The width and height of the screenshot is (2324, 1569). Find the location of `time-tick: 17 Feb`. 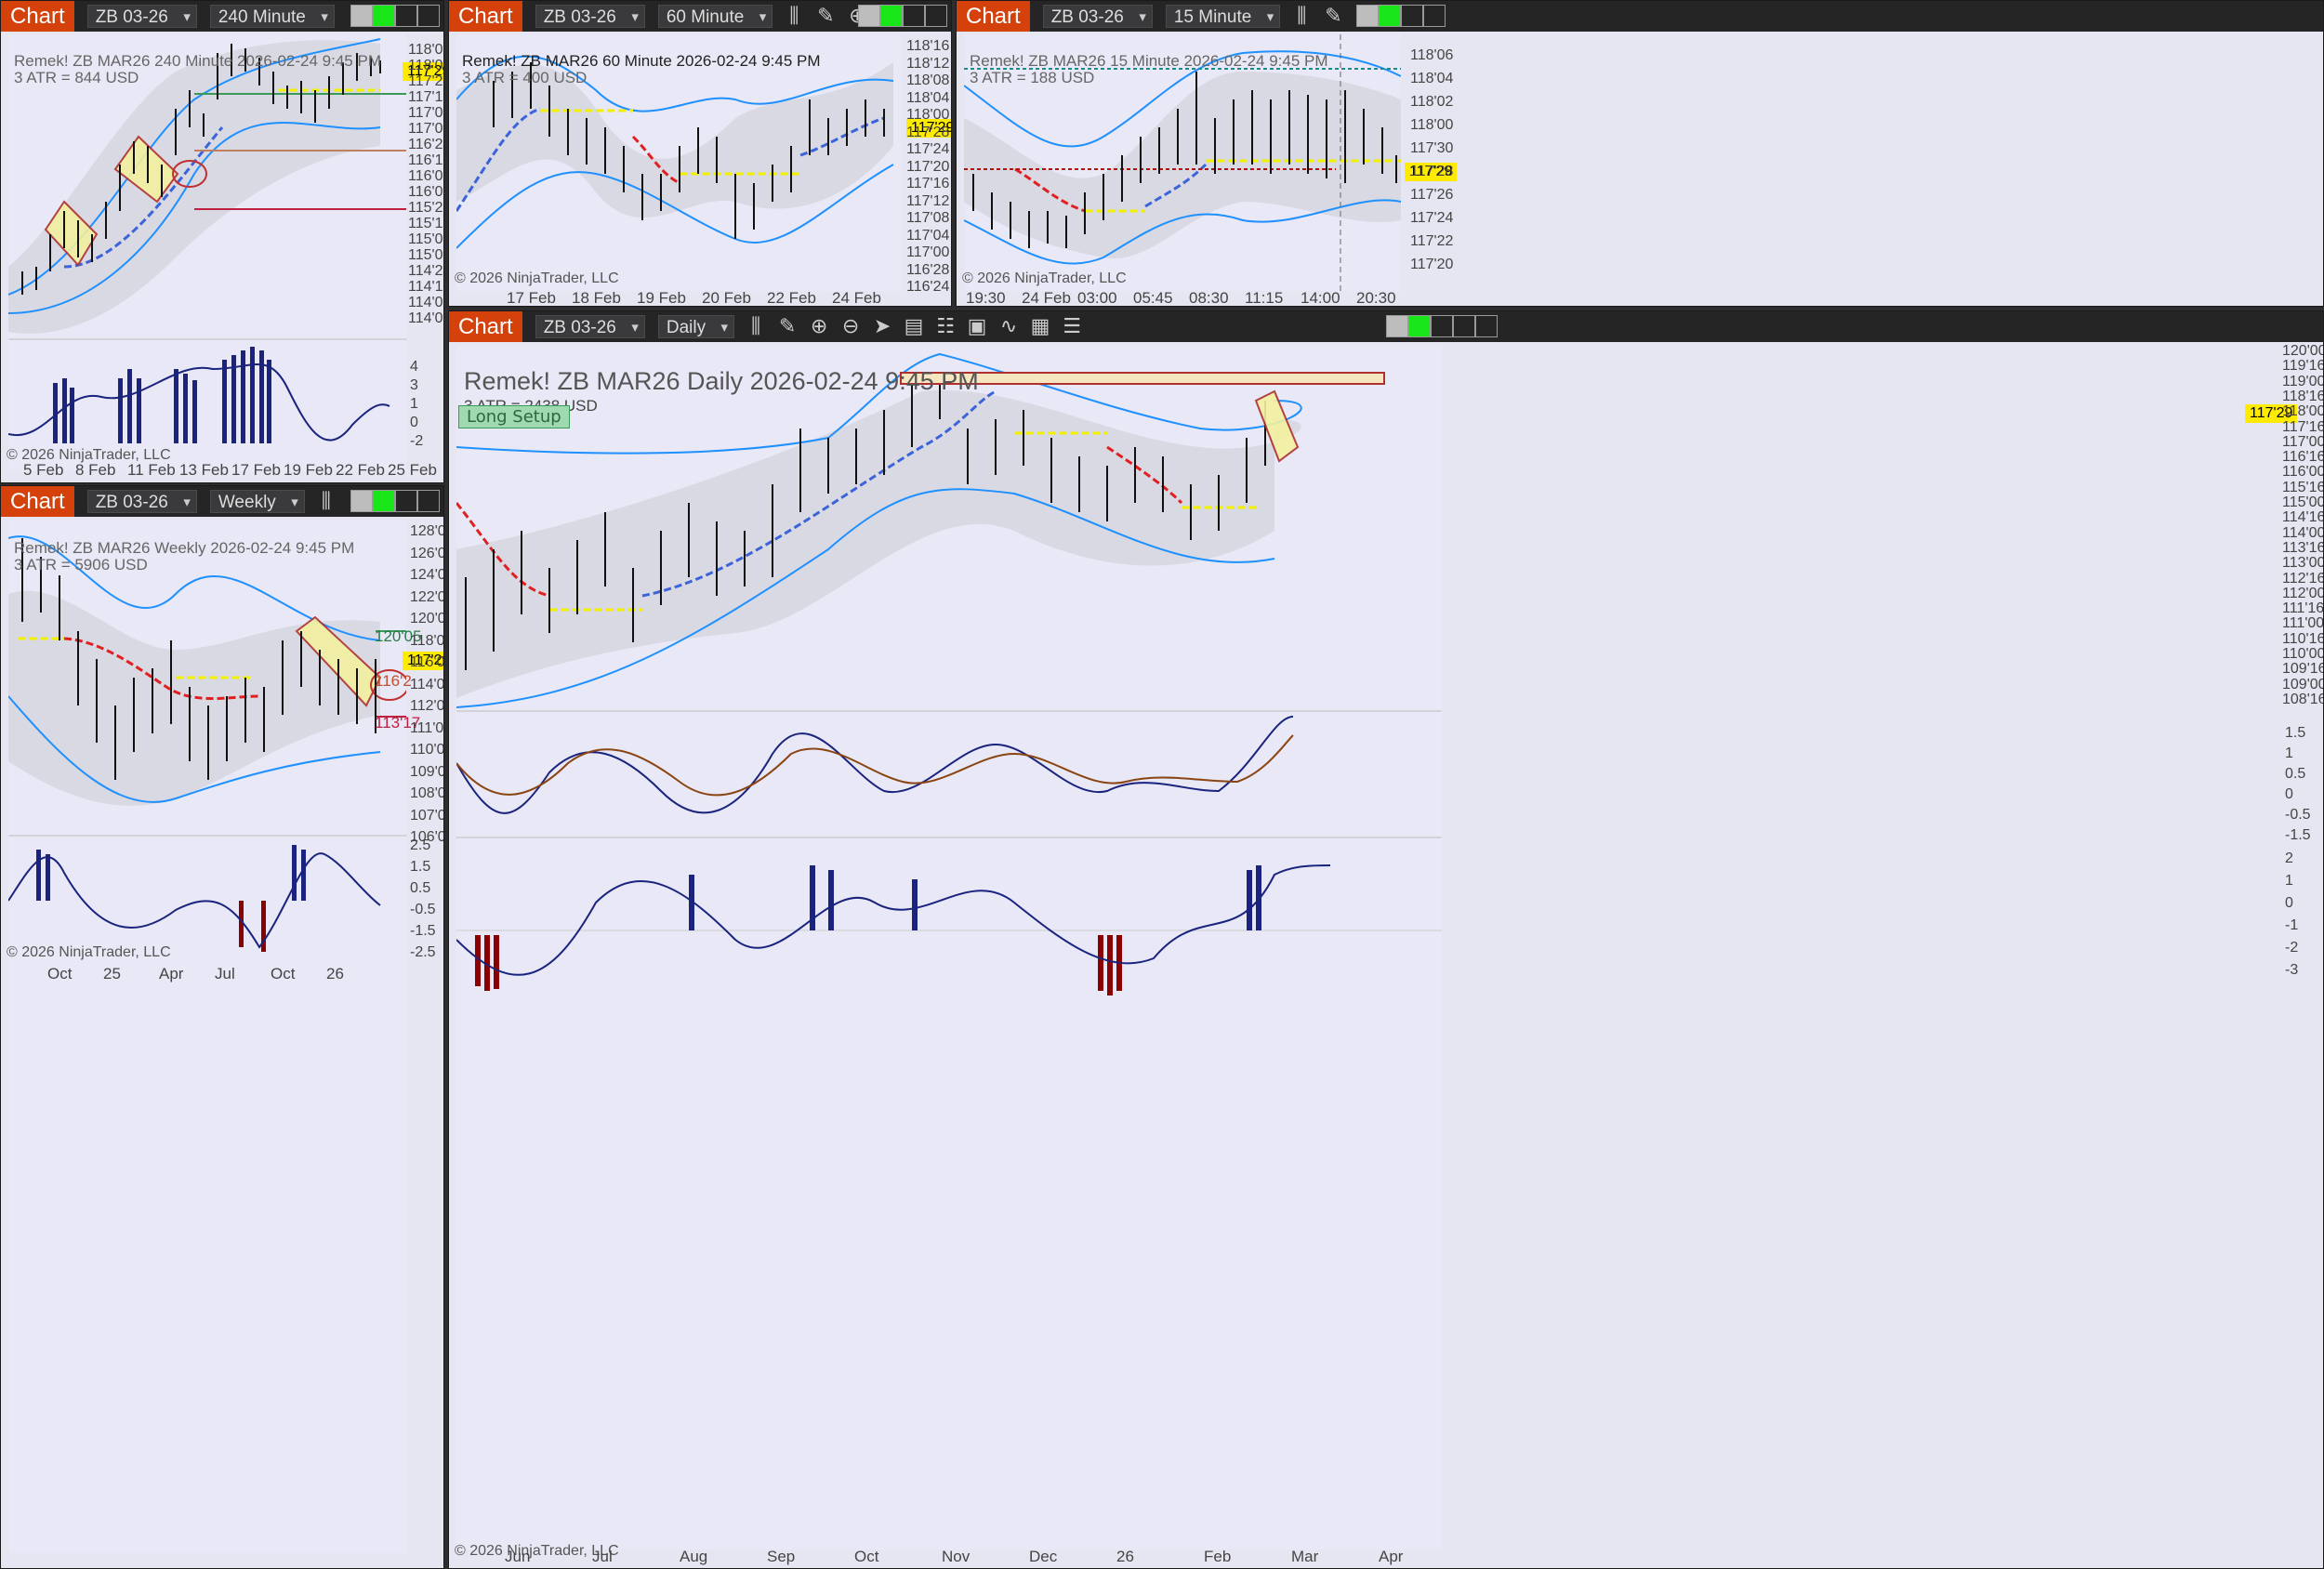

time-tick: 17 Feb is located at coordinates (256, 470).